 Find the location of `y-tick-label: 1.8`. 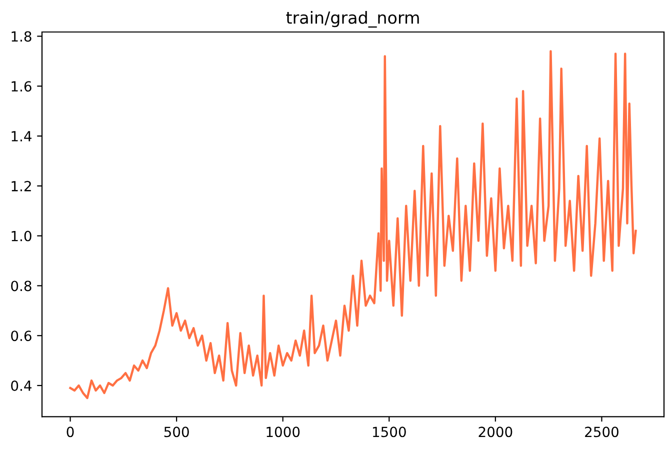

y-tick-label: 1.8 is located at coordinates (22, 36).